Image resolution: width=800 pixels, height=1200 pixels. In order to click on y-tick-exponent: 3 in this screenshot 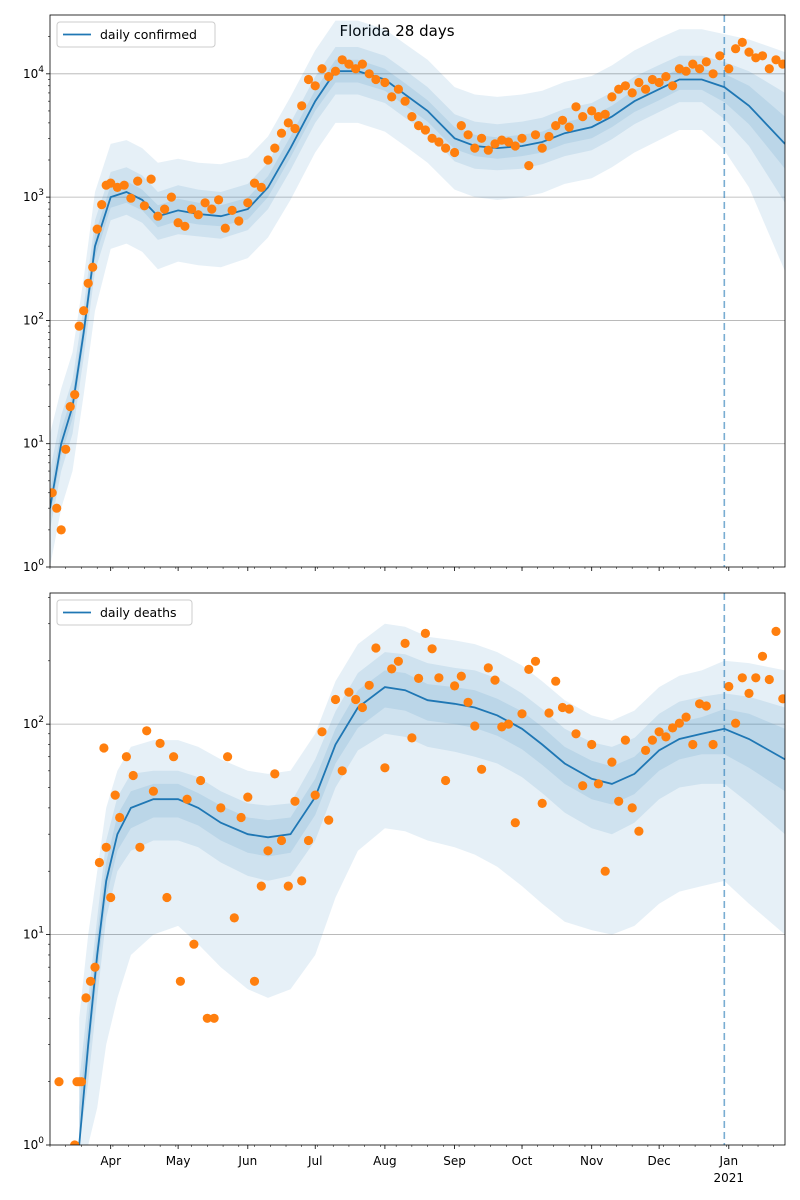, I will do `click(41, 193)`.